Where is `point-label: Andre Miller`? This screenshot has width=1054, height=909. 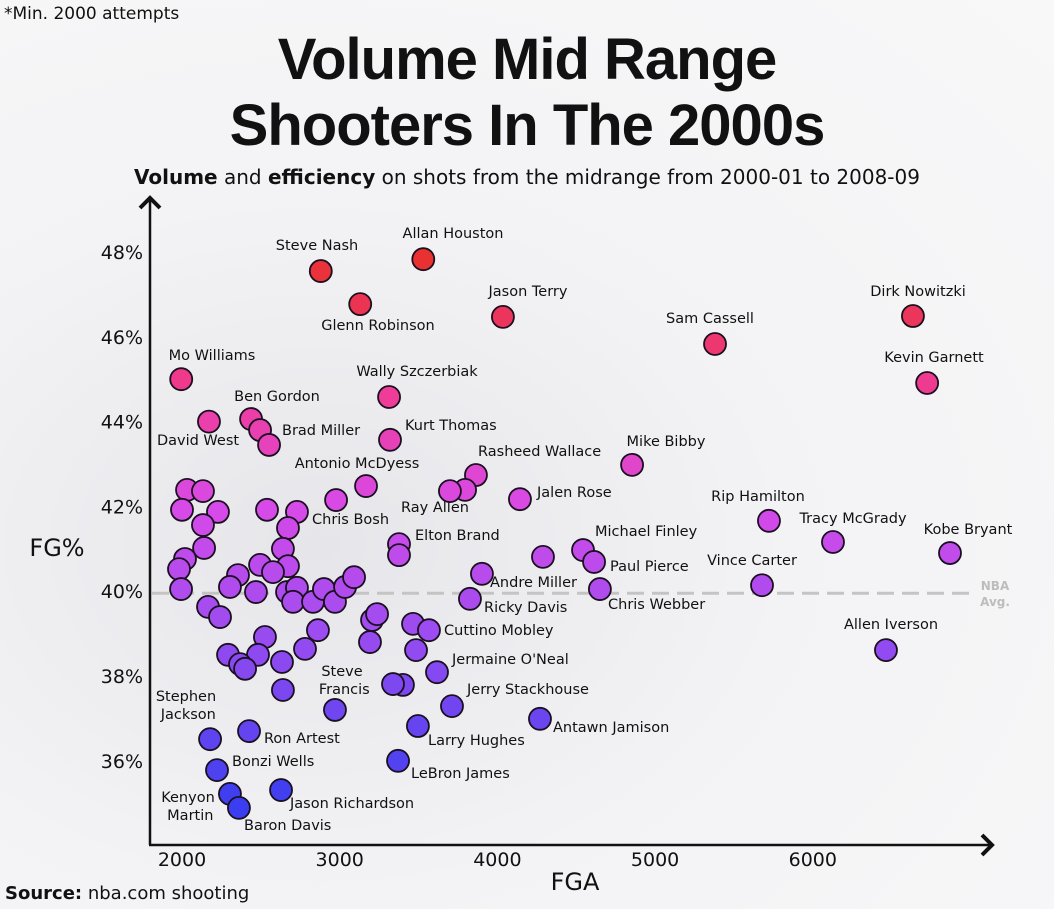 point-label: Andre Miller is located at coordinates (533, 583).